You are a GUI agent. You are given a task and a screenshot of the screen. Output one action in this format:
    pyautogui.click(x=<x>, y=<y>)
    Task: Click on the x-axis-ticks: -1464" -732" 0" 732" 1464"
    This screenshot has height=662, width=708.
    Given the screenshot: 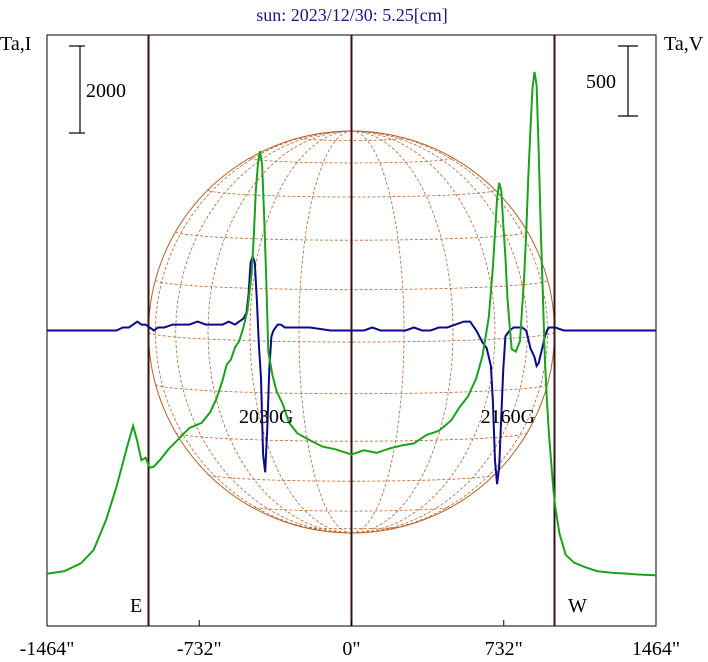 What is the action you would take?
    pyautogui.click(x=350, y=640)
    